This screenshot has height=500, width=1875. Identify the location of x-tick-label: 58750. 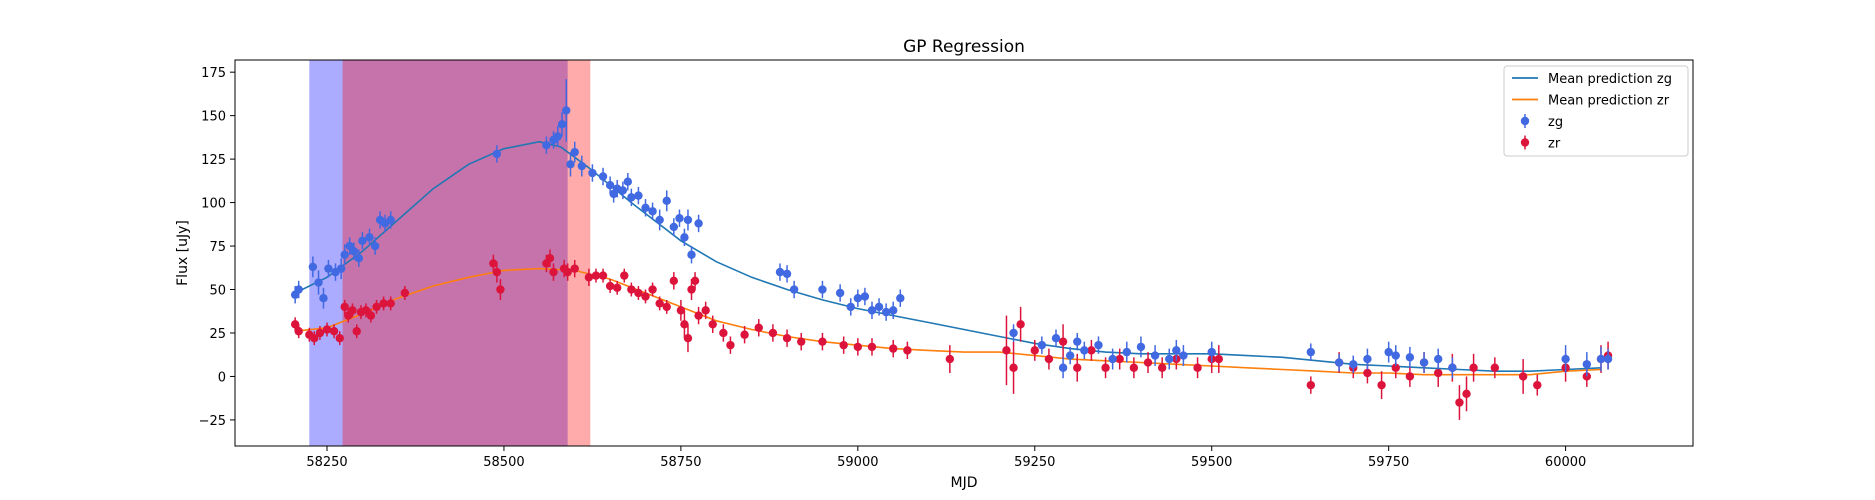
(680, 462).